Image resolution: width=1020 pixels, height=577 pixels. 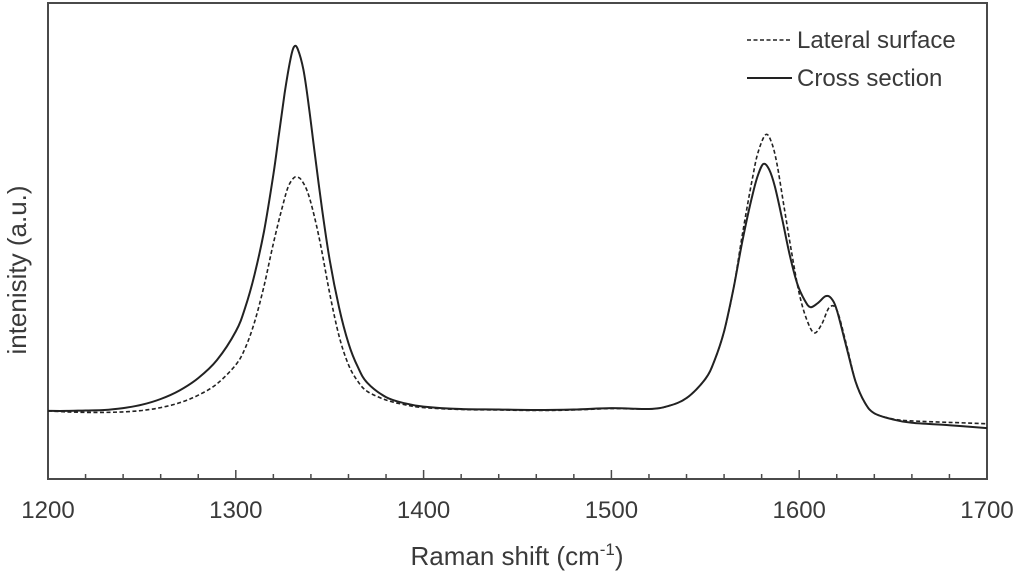 What do you see at coordinates (517, 474) in the screenshot?
I see `x-axis-ticks` at bounding box center [517, 474].